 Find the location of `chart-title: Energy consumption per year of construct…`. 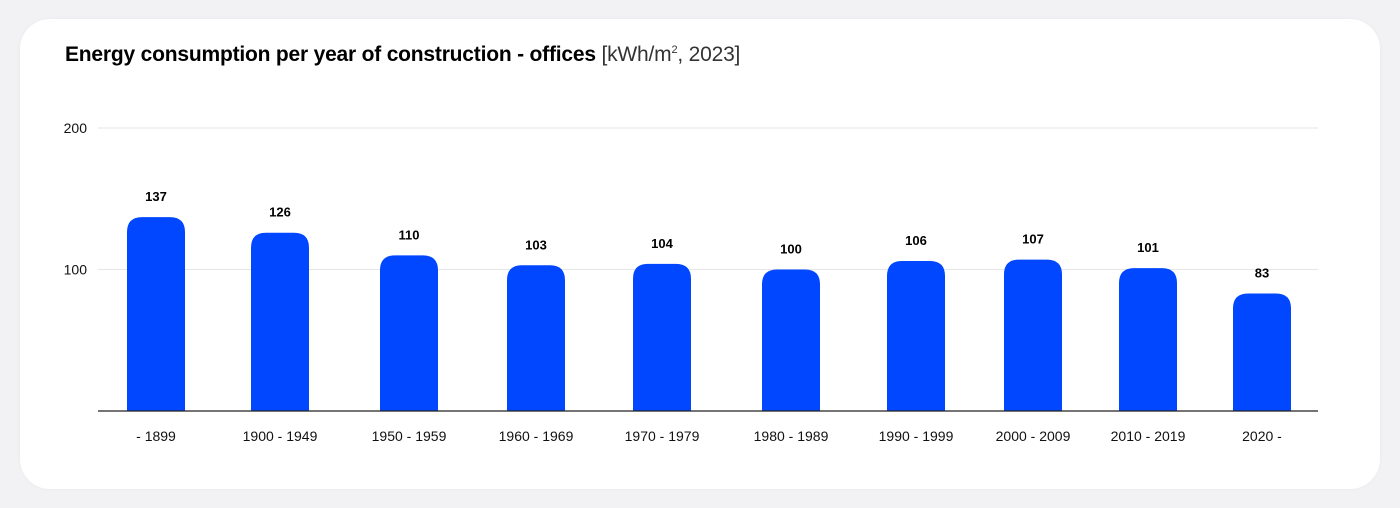

chart-title: Energy consumption per year of construct… is located at coordinates (402, 55).